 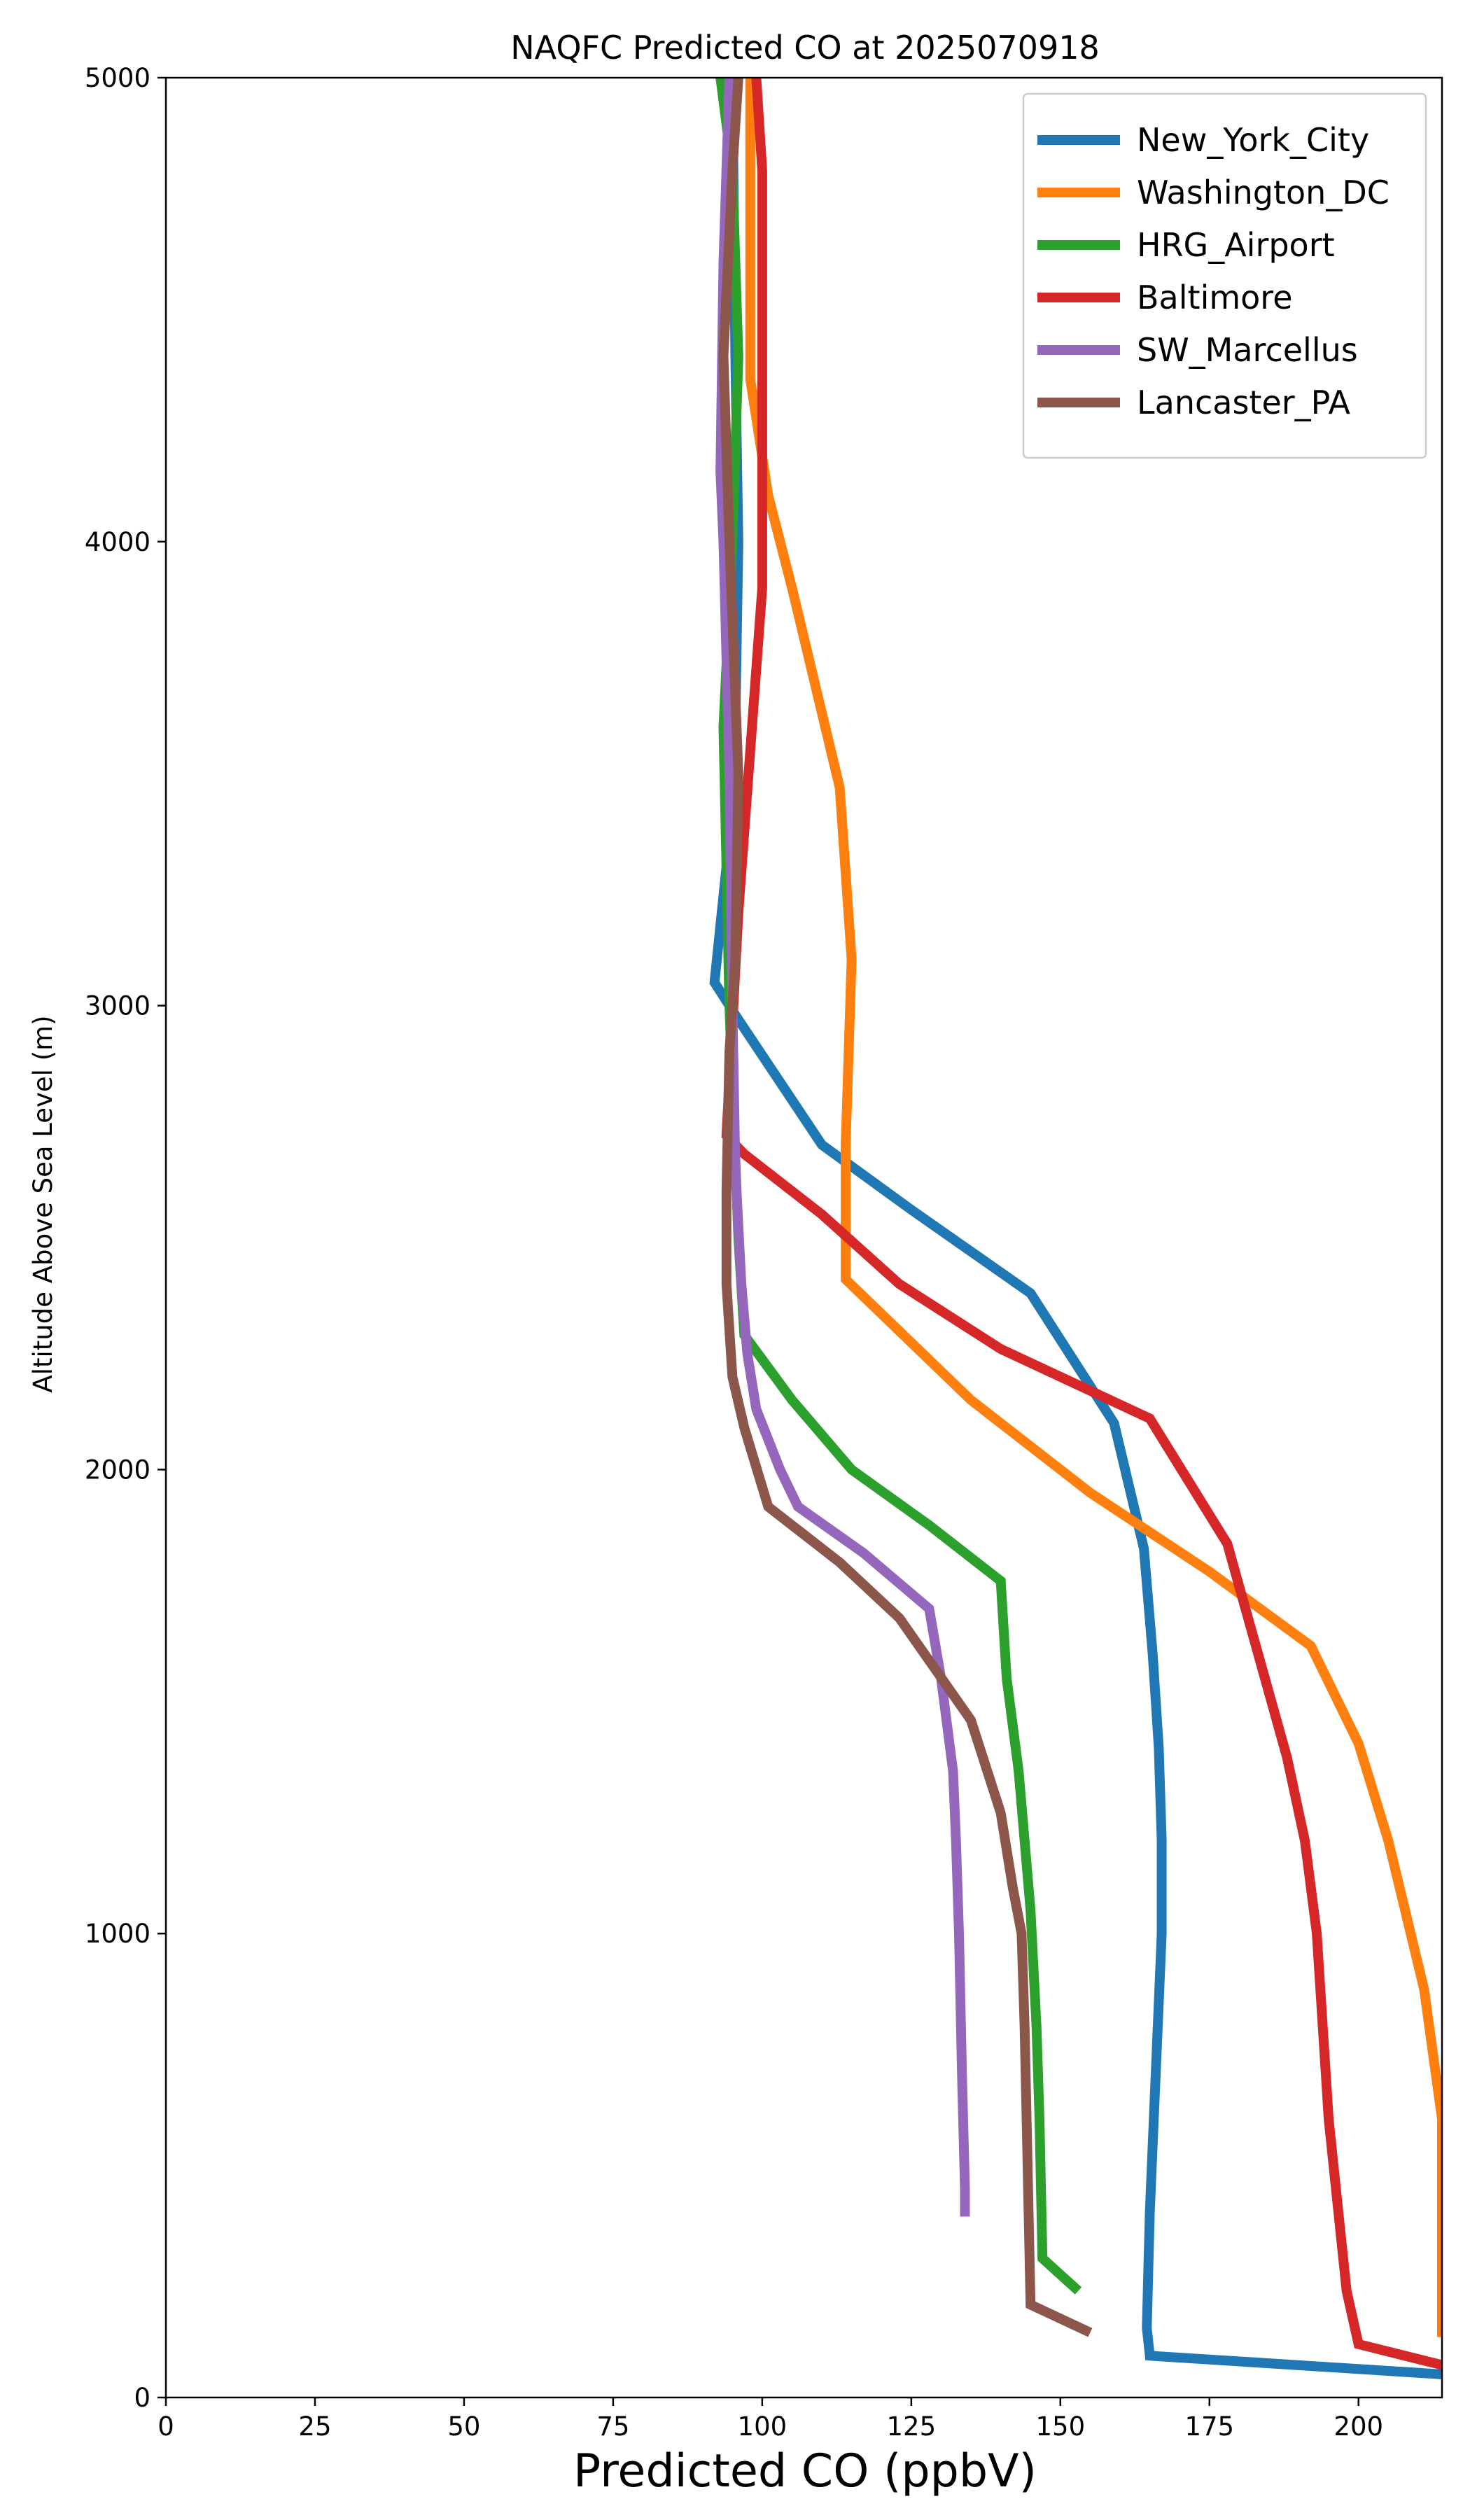 What do you see at coordinates (1263, 192) in the screenshot?
I see `legend-label: Washington_DC` at bounding box center [1263, 192].